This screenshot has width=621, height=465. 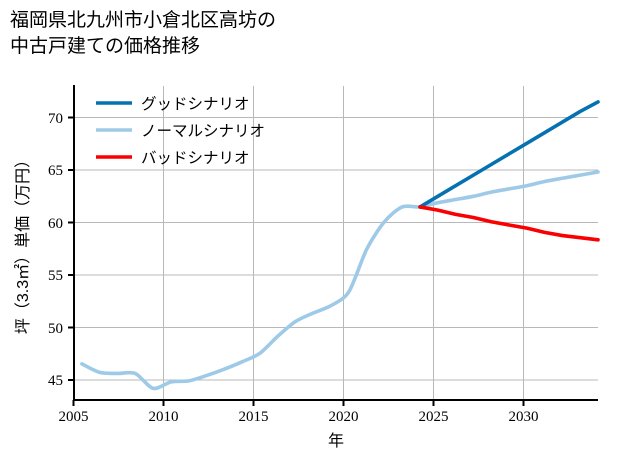 I want to click on ytick-label-55: 55, so click(x=55, y=276).